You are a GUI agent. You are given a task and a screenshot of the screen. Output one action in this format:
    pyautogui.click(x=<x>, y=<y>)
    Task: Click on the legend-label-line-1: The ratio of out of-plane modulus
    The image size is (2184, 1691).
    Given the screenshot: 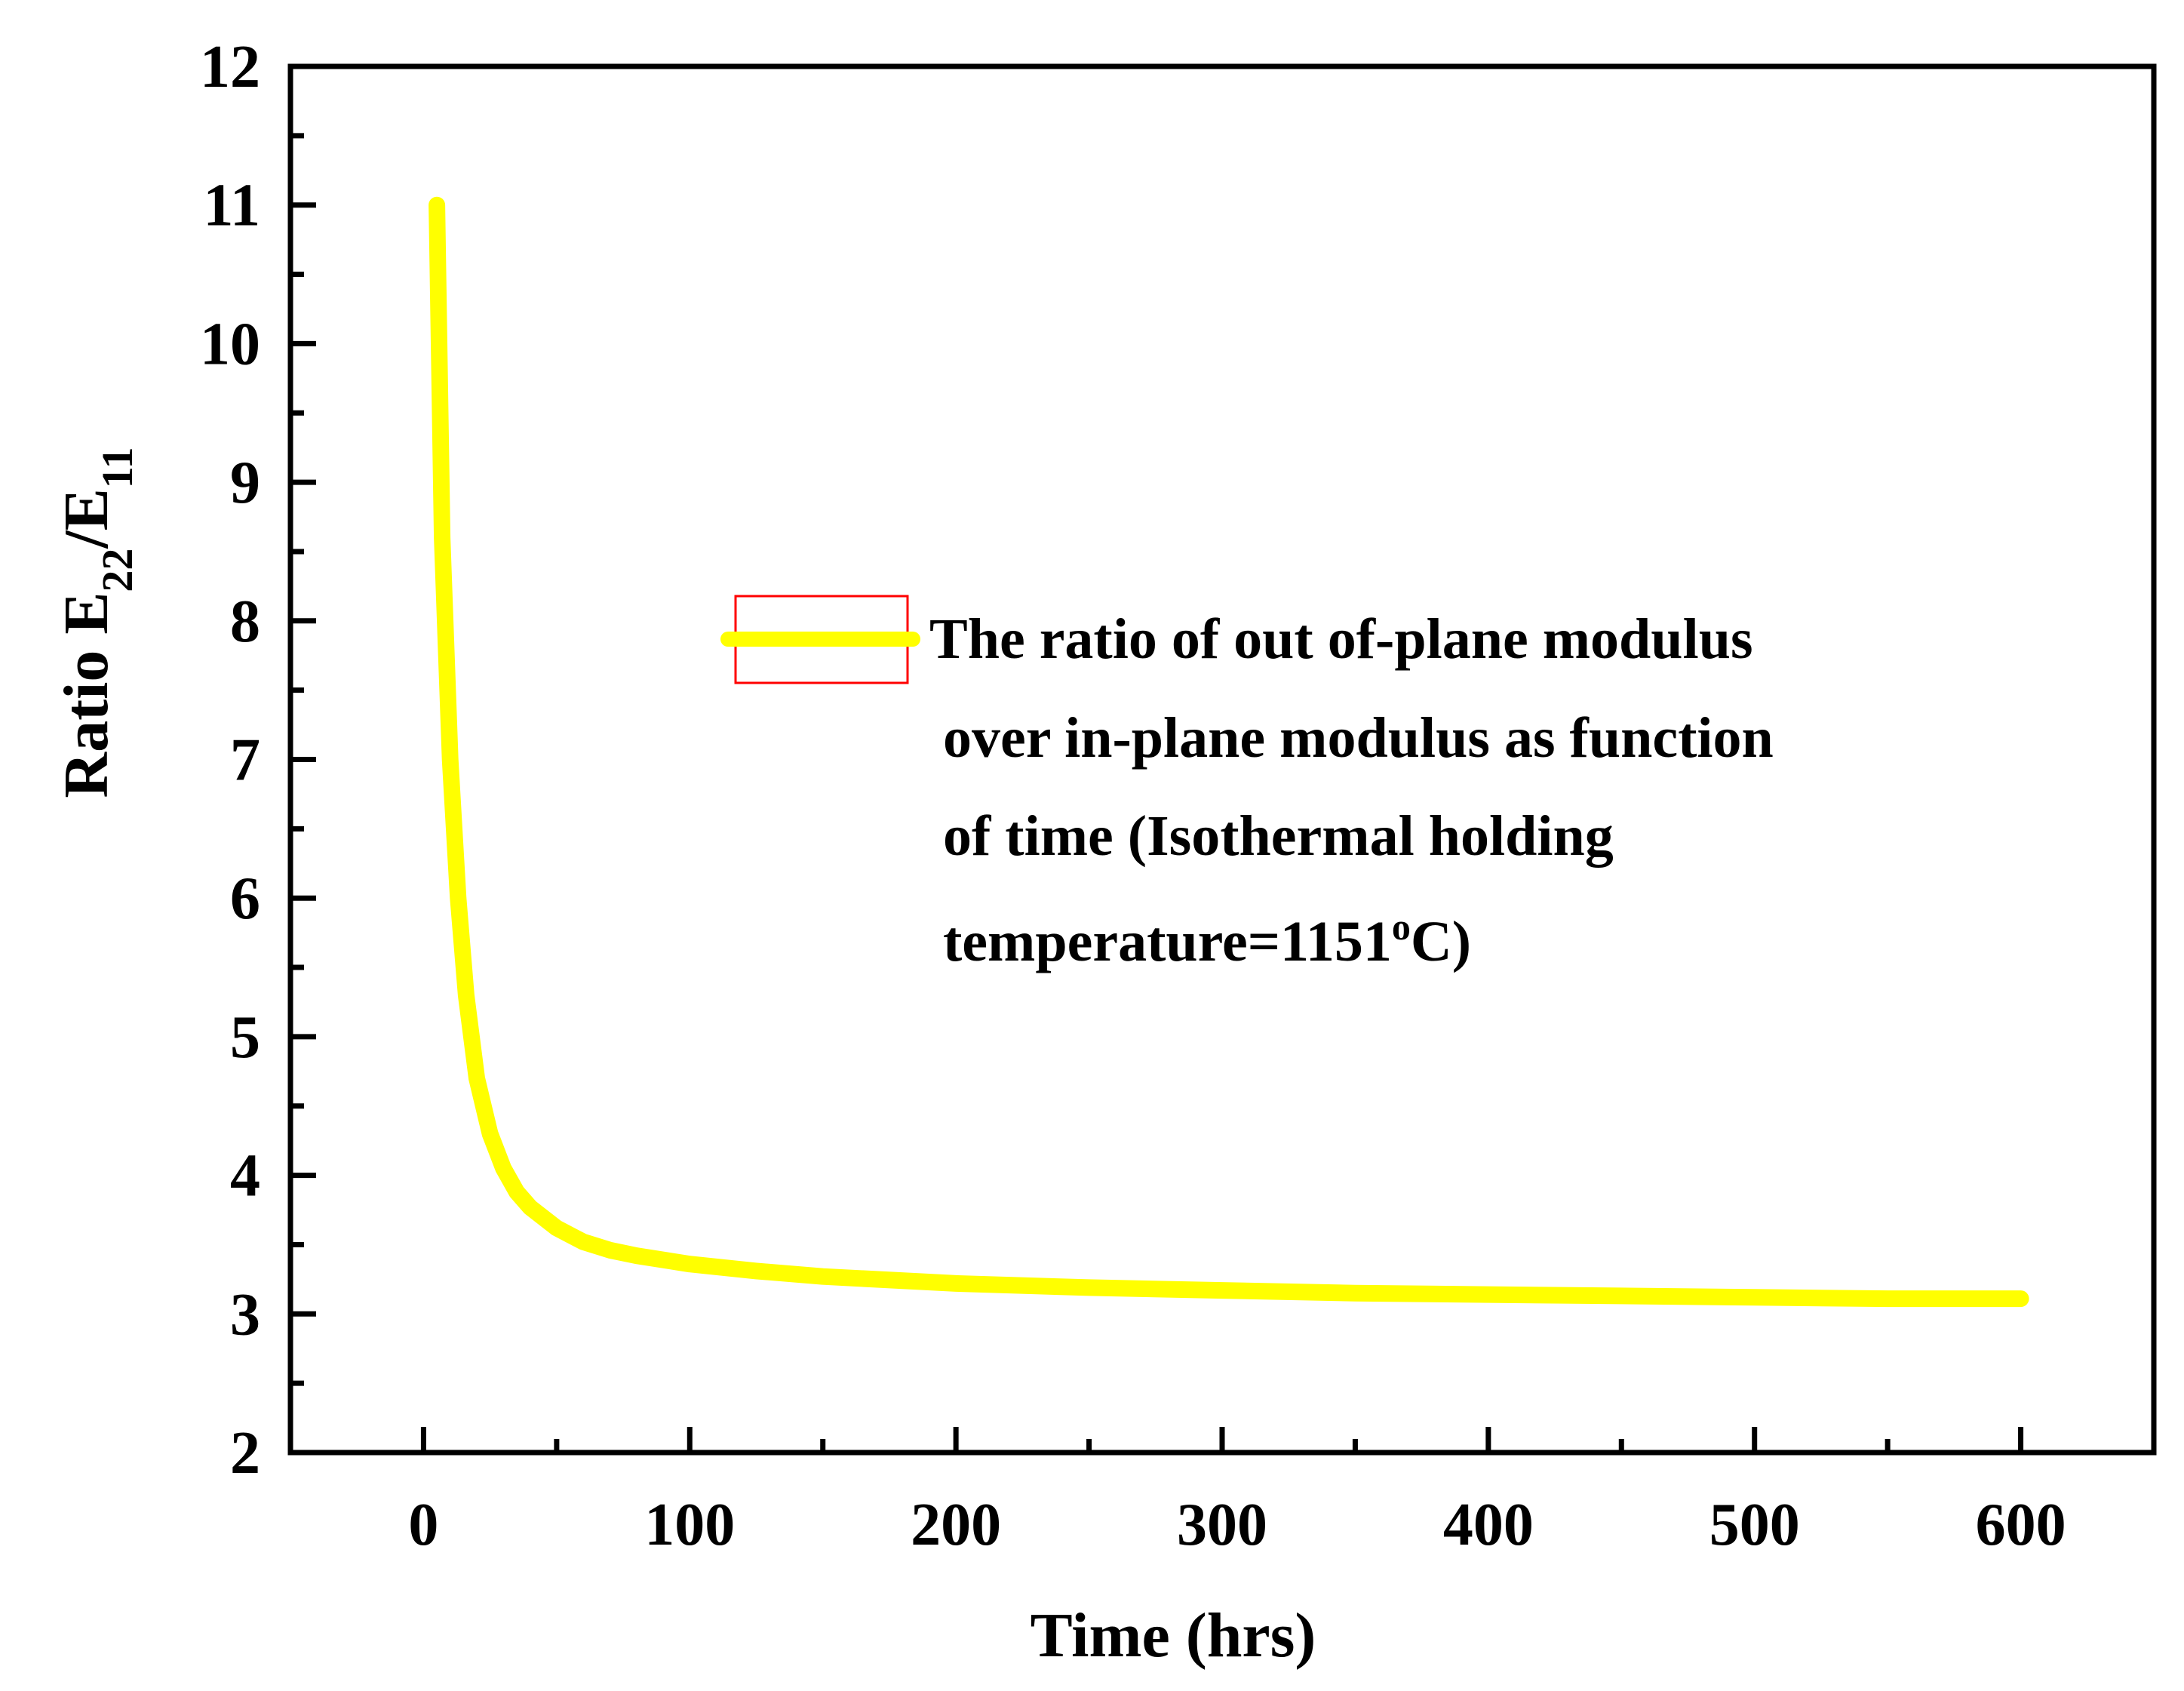 What is the action you would take?
    pyautogui.click(x=1341, y=639)
    